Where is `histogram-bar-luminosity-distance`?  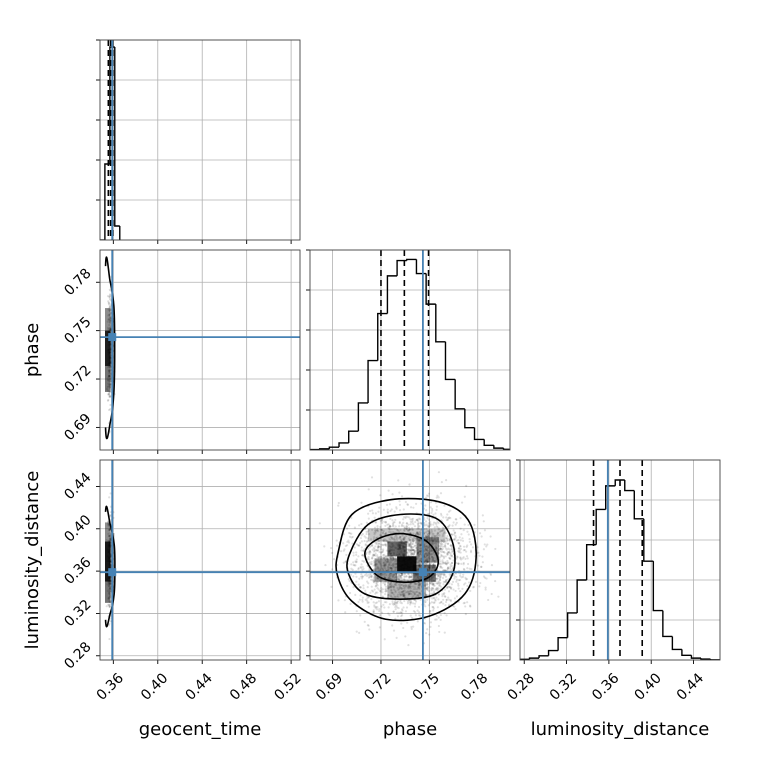
histogram-bar-luminosity-distance is located at coordinates (676, 643).